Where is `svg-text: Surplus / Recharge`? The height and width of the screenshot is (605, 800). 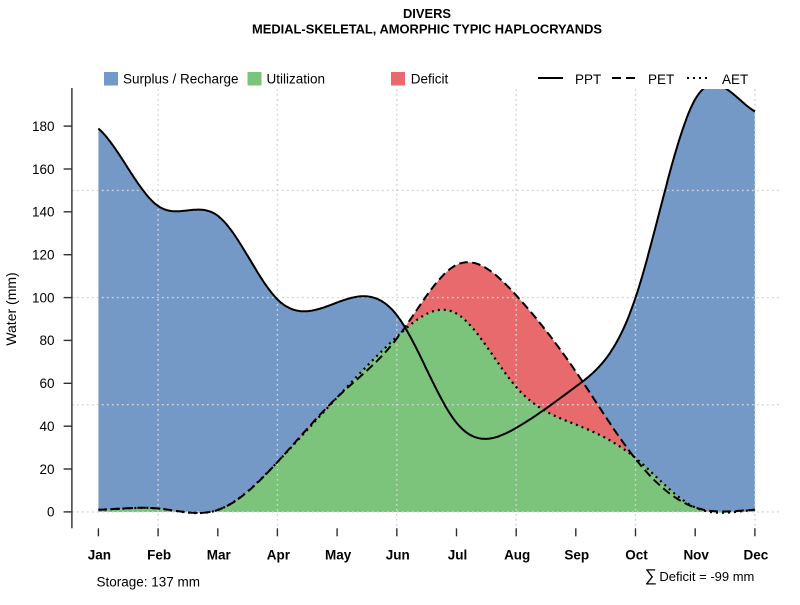 svg-text: Surplus / Recharge is located at coordinates (181, 79).